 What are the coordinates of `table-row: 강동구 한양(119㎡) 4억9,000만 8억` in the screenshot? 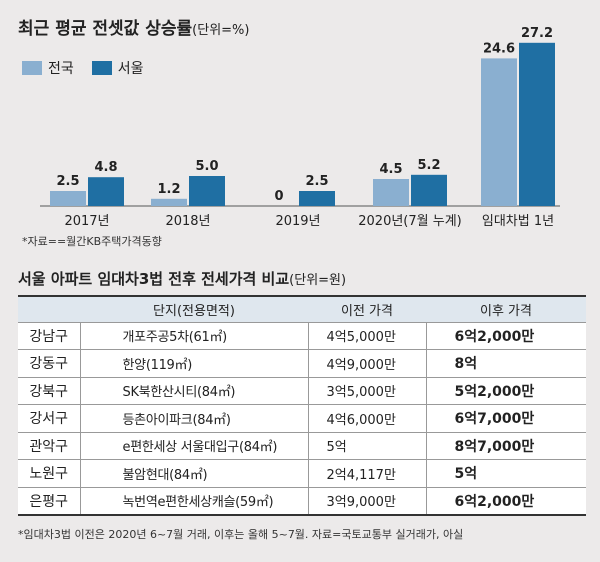 It's located at (302, 363).